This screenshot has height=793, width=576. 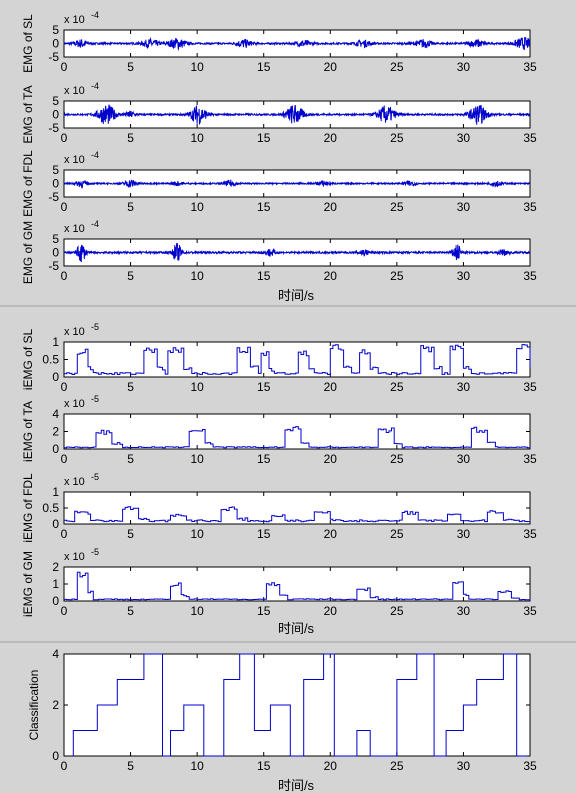 I want to click on xlabel-class: 时间/s, so click(x=296, y=785).